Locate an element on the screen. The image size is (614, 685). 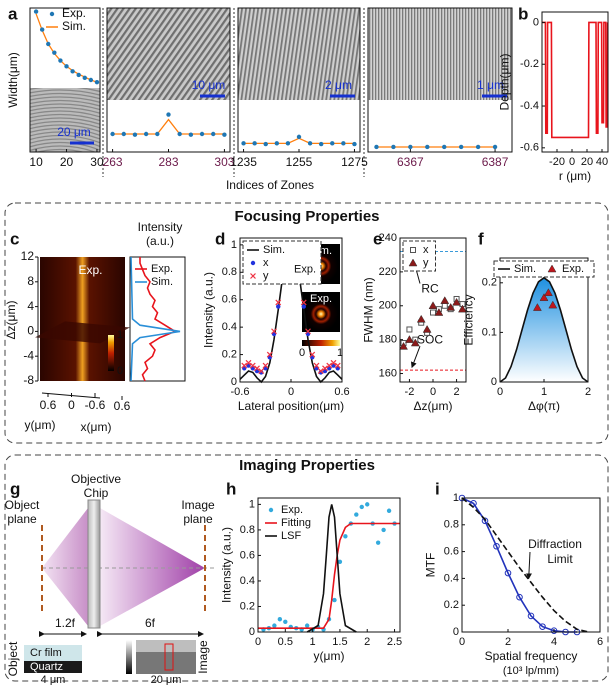
legend-frame is located at coordinates (544, 269).